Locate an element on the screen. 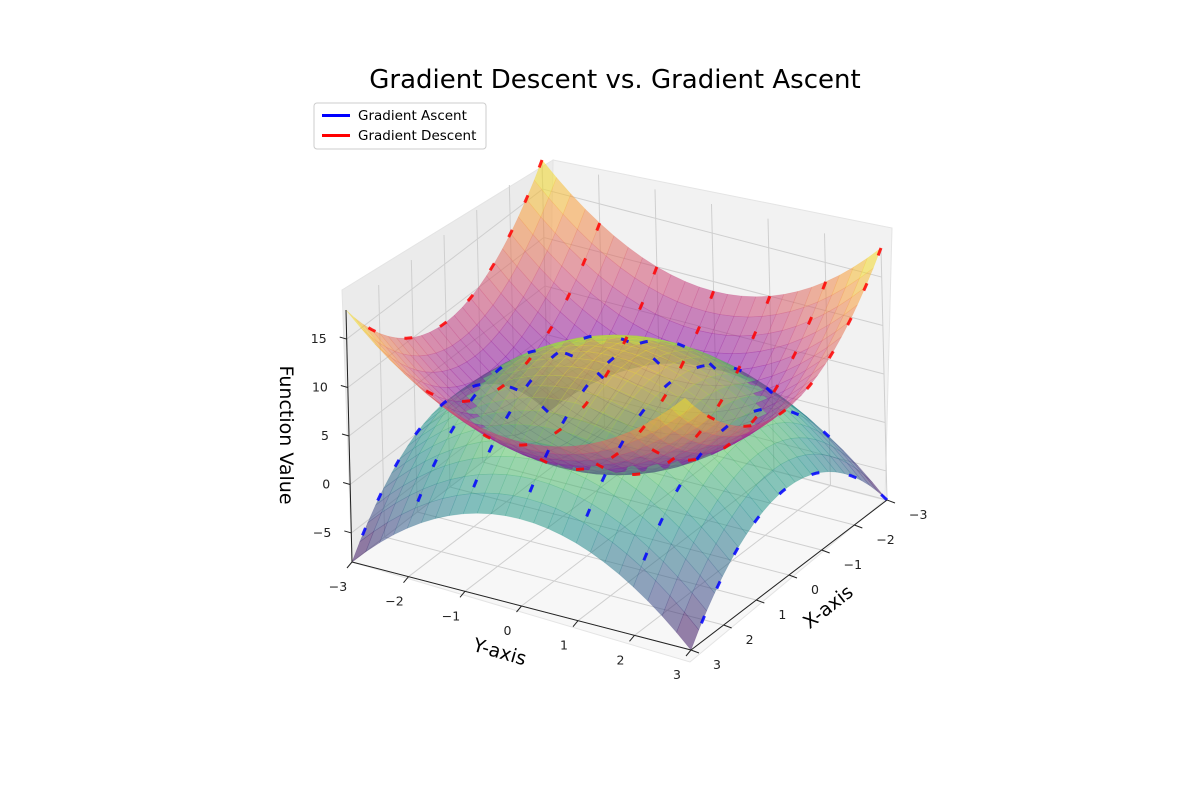 Image resolution: width=1200 pixels, height=800 pixels. y-axis-title: Y-axis is located at coordinates (499, 652).